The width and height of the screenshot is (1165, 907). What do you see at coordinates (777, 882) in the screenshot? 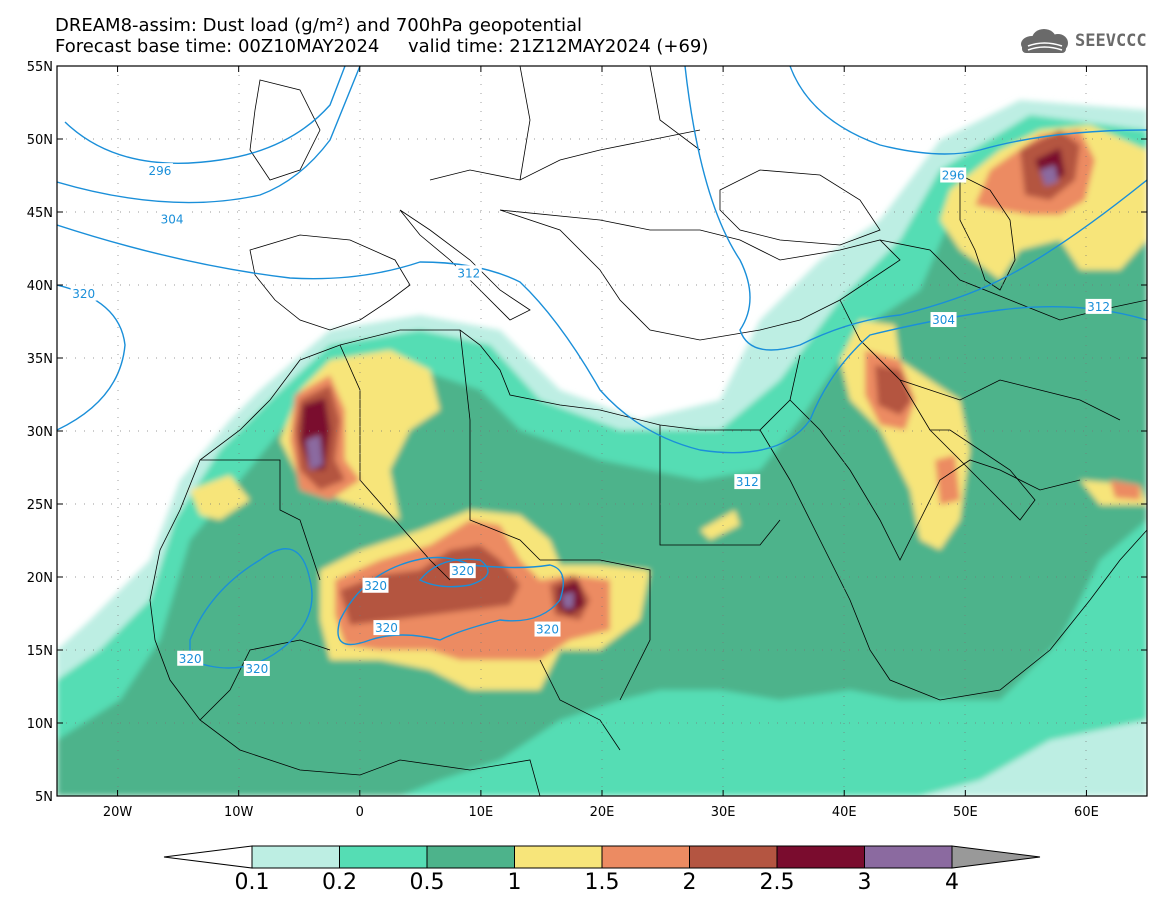
I see `colorbar-label: 2.5` at bounding box center [777, 882].